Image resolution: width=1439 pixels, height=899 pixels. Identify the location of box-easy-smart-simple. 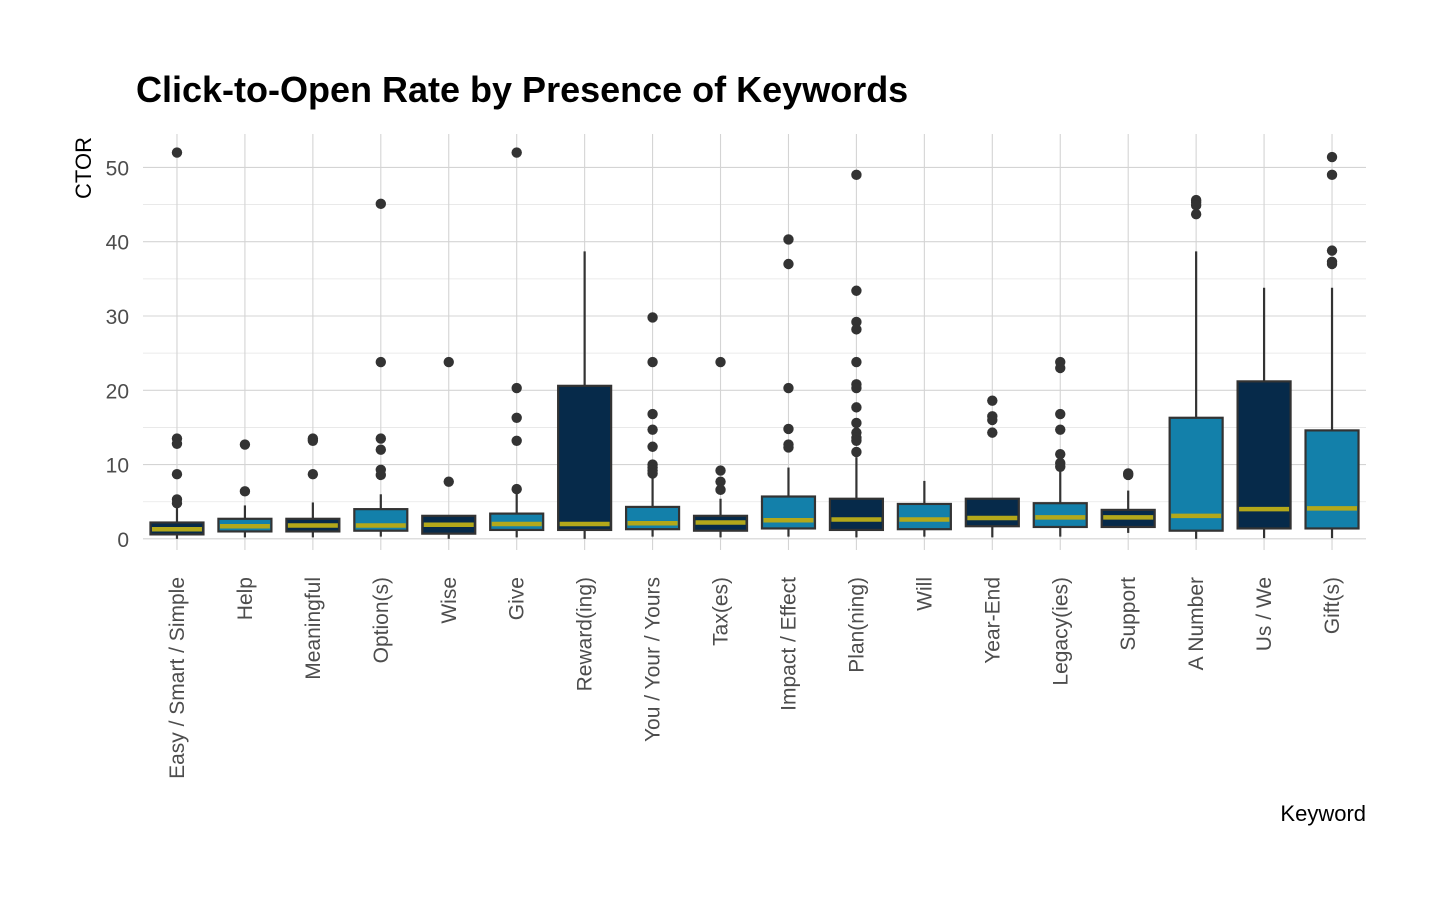
(177, 343).